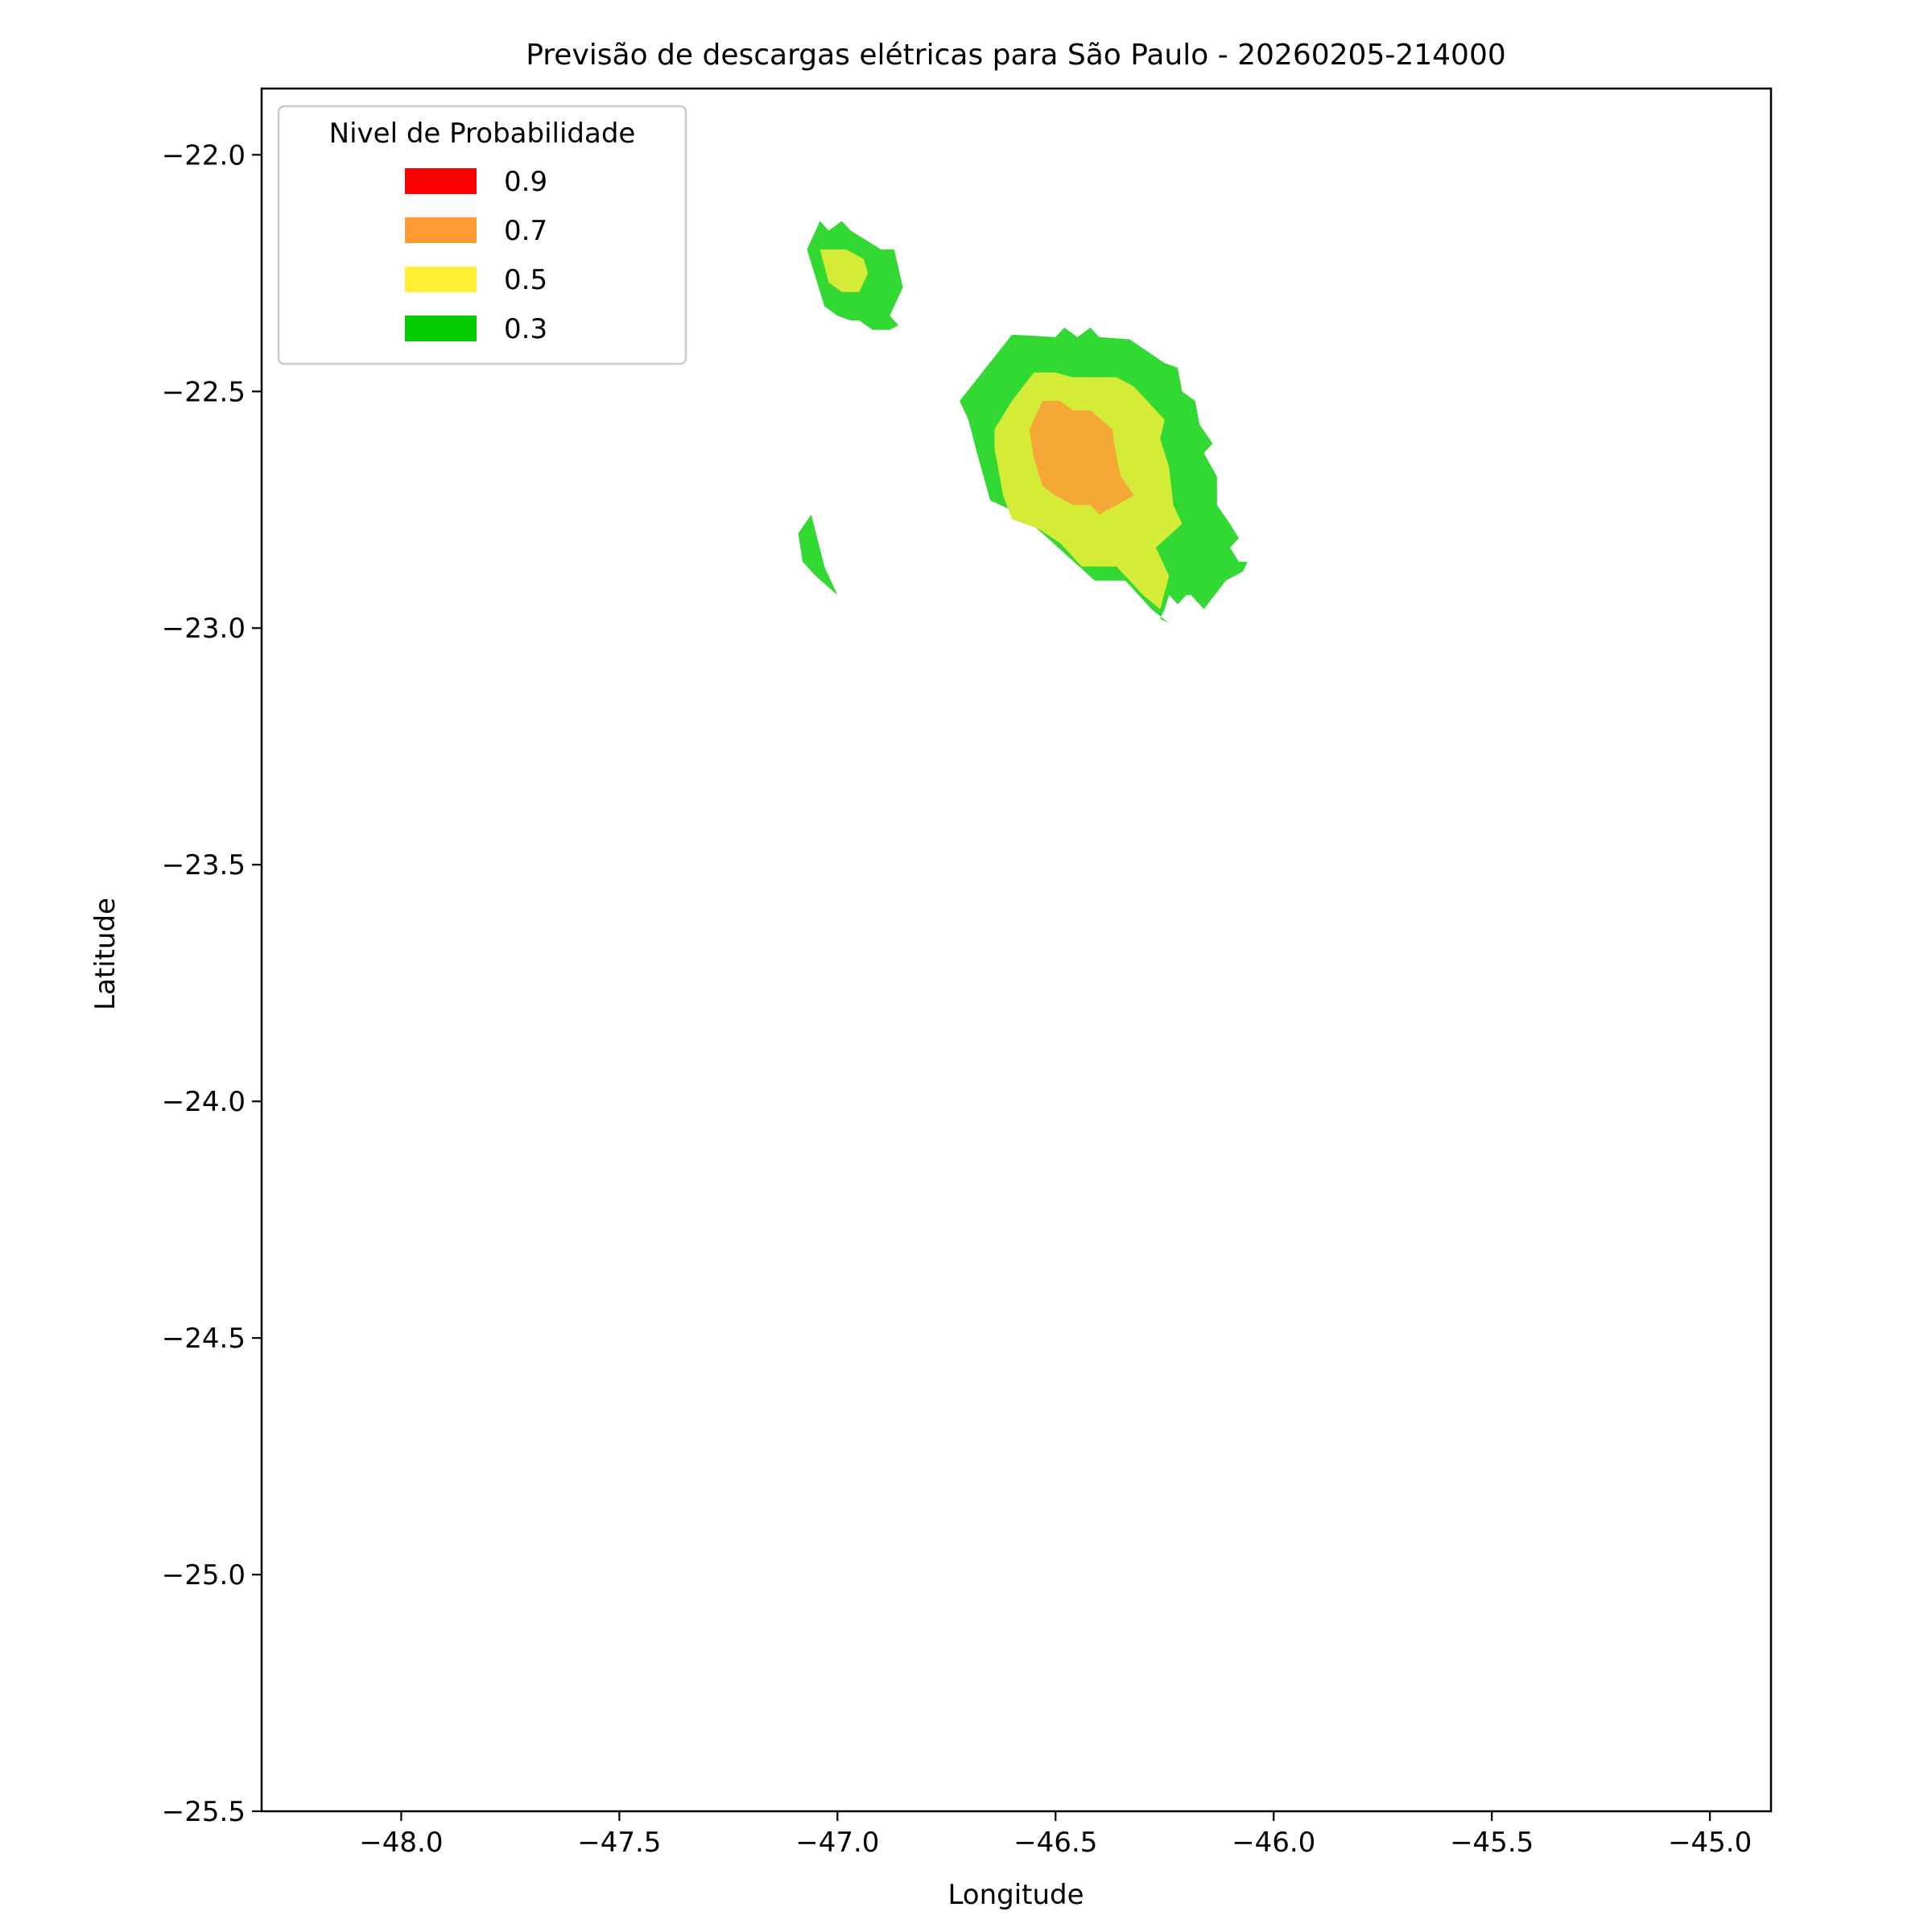 This screenshot has height=1932, width=1932. I want to click on contour-layer, so click(1023, 422).